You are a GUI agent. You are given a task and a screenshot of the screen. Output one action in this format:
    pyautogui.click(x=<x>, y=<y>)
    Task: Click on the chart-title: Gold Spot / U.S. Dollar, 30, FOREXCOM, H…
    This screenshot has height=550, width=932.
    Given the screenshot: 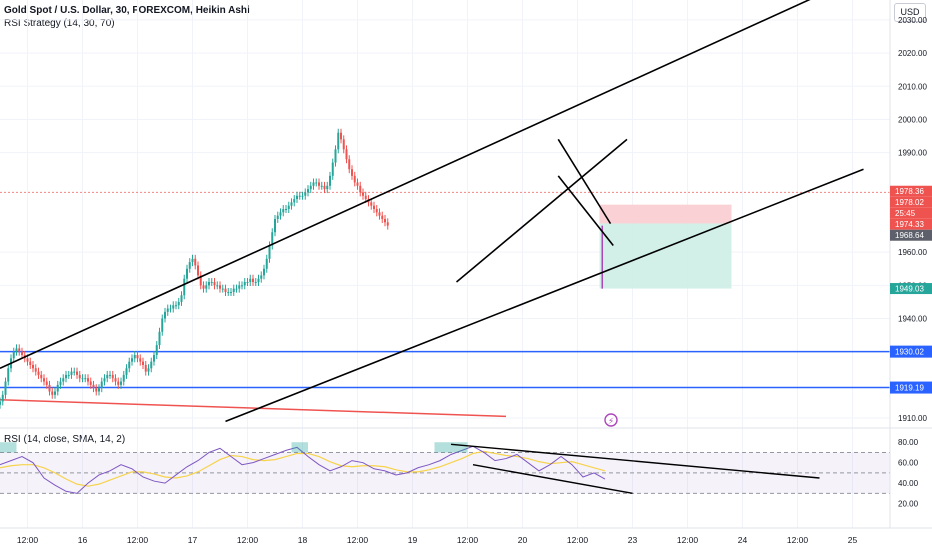 What is the action you would take?
    pyautogui.click(x=127, y=10)
    